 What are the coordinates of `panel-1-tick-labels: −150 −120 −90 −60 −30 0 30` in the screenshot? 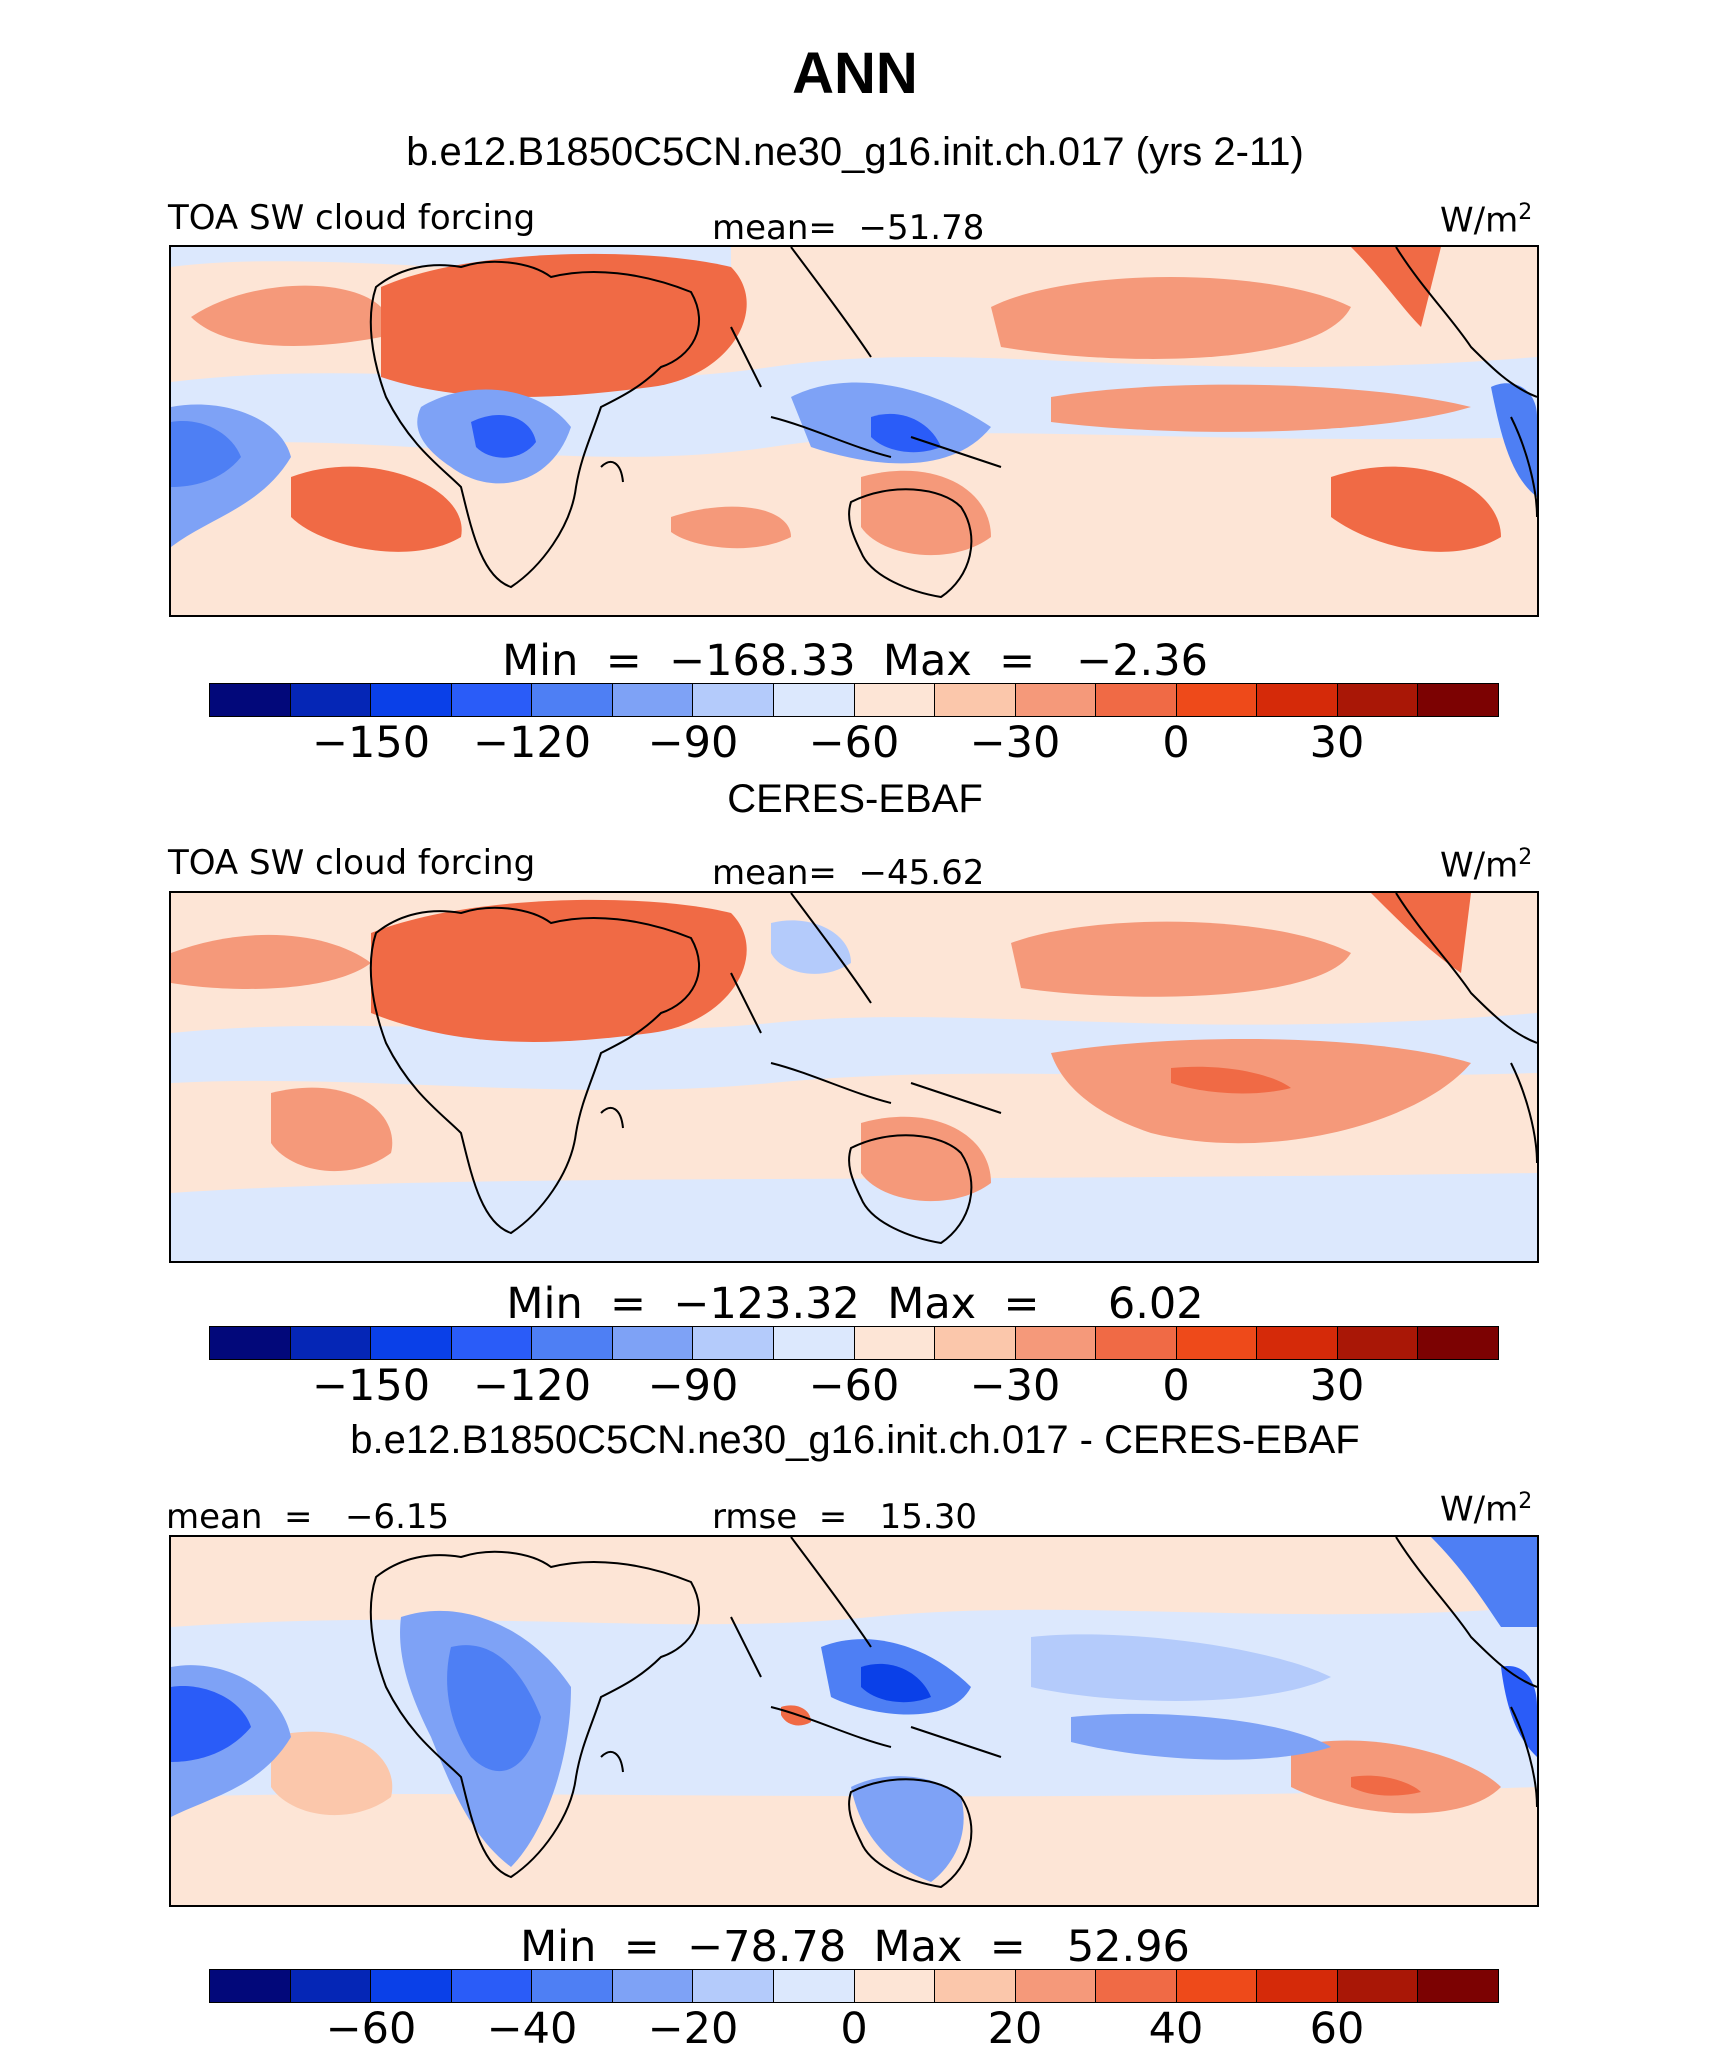 It's located at (855, 748).